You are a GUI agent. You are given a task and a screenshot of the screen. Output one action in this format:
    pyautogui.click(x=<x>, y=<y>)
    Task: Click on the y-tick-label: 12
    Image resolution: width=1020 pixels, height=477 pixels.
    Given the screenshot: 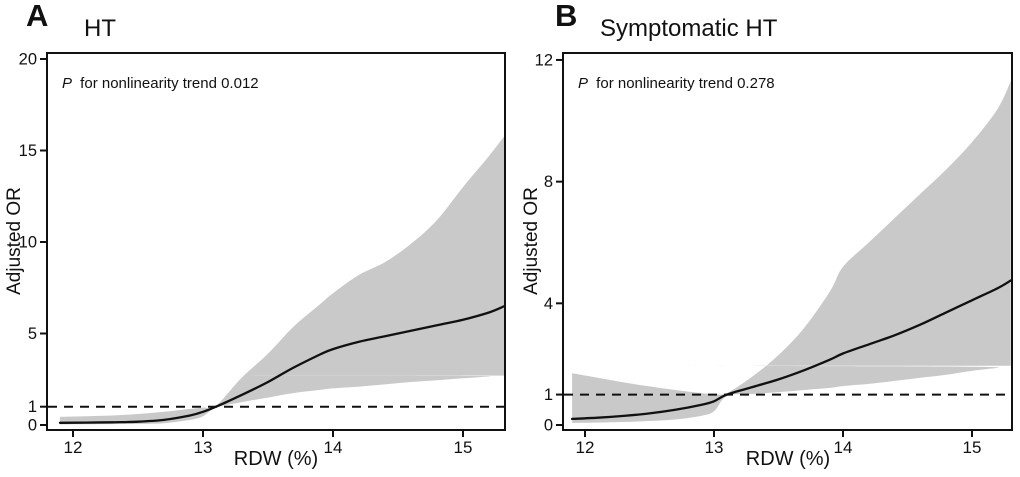 What is the action you would take?
    pyautogui.click(x=544, y=60)
    